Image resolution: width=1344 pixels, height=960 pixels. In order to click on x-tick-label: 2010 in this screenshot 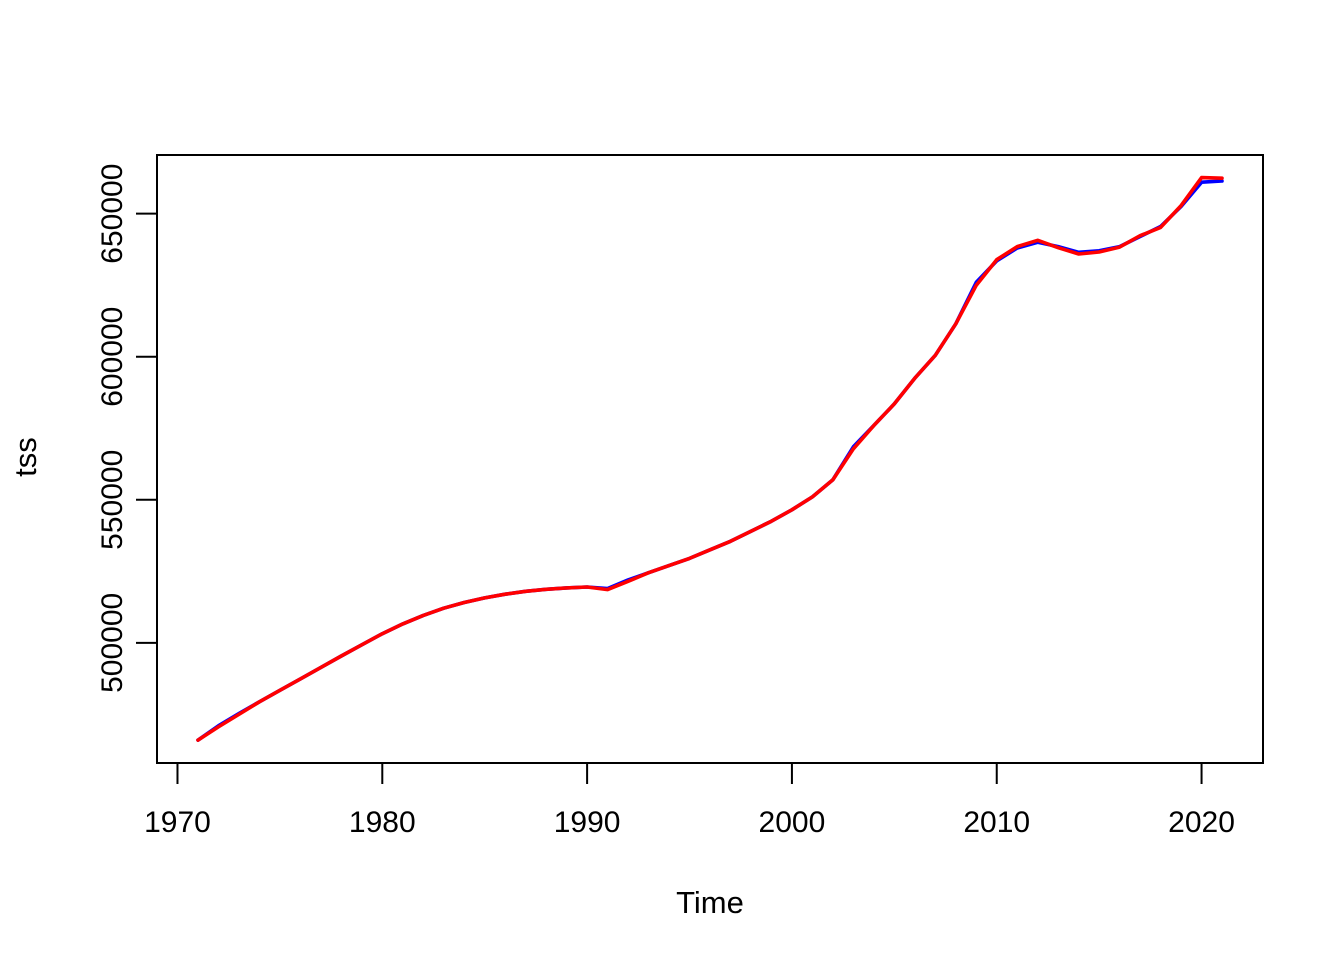, I will do `click(996, 822)`.